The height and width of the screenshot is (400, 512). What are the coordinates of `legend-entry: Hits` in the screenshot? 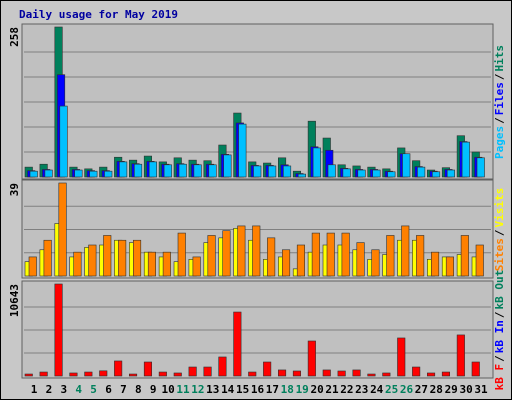 It's located at (499, 58).